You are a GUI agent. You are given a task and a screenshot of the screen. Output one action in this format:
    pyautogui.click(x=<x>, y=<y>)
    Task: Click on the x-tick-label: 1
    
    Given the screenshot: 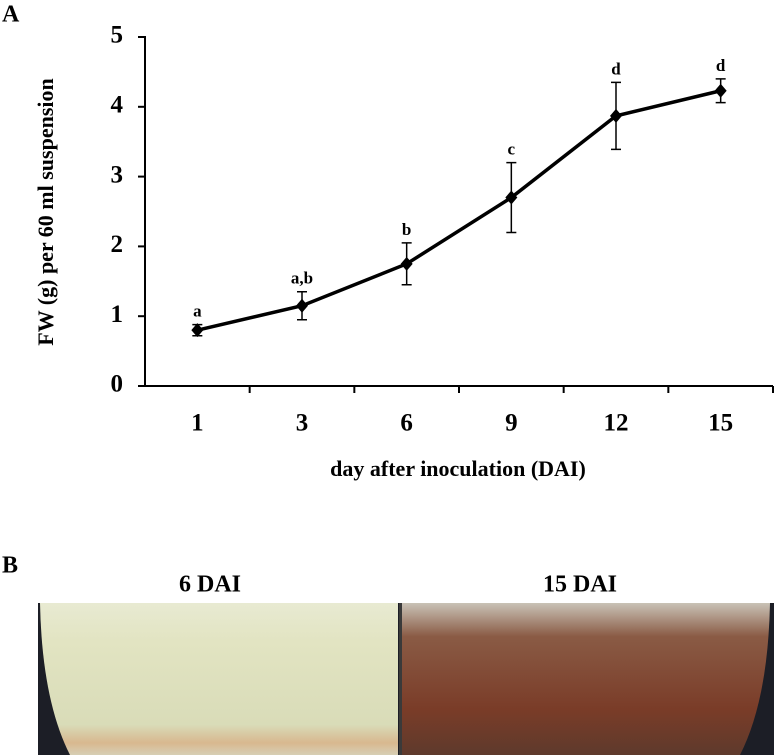 What is the action you would take?
    pyautogui.click(x=197, y=423)
    